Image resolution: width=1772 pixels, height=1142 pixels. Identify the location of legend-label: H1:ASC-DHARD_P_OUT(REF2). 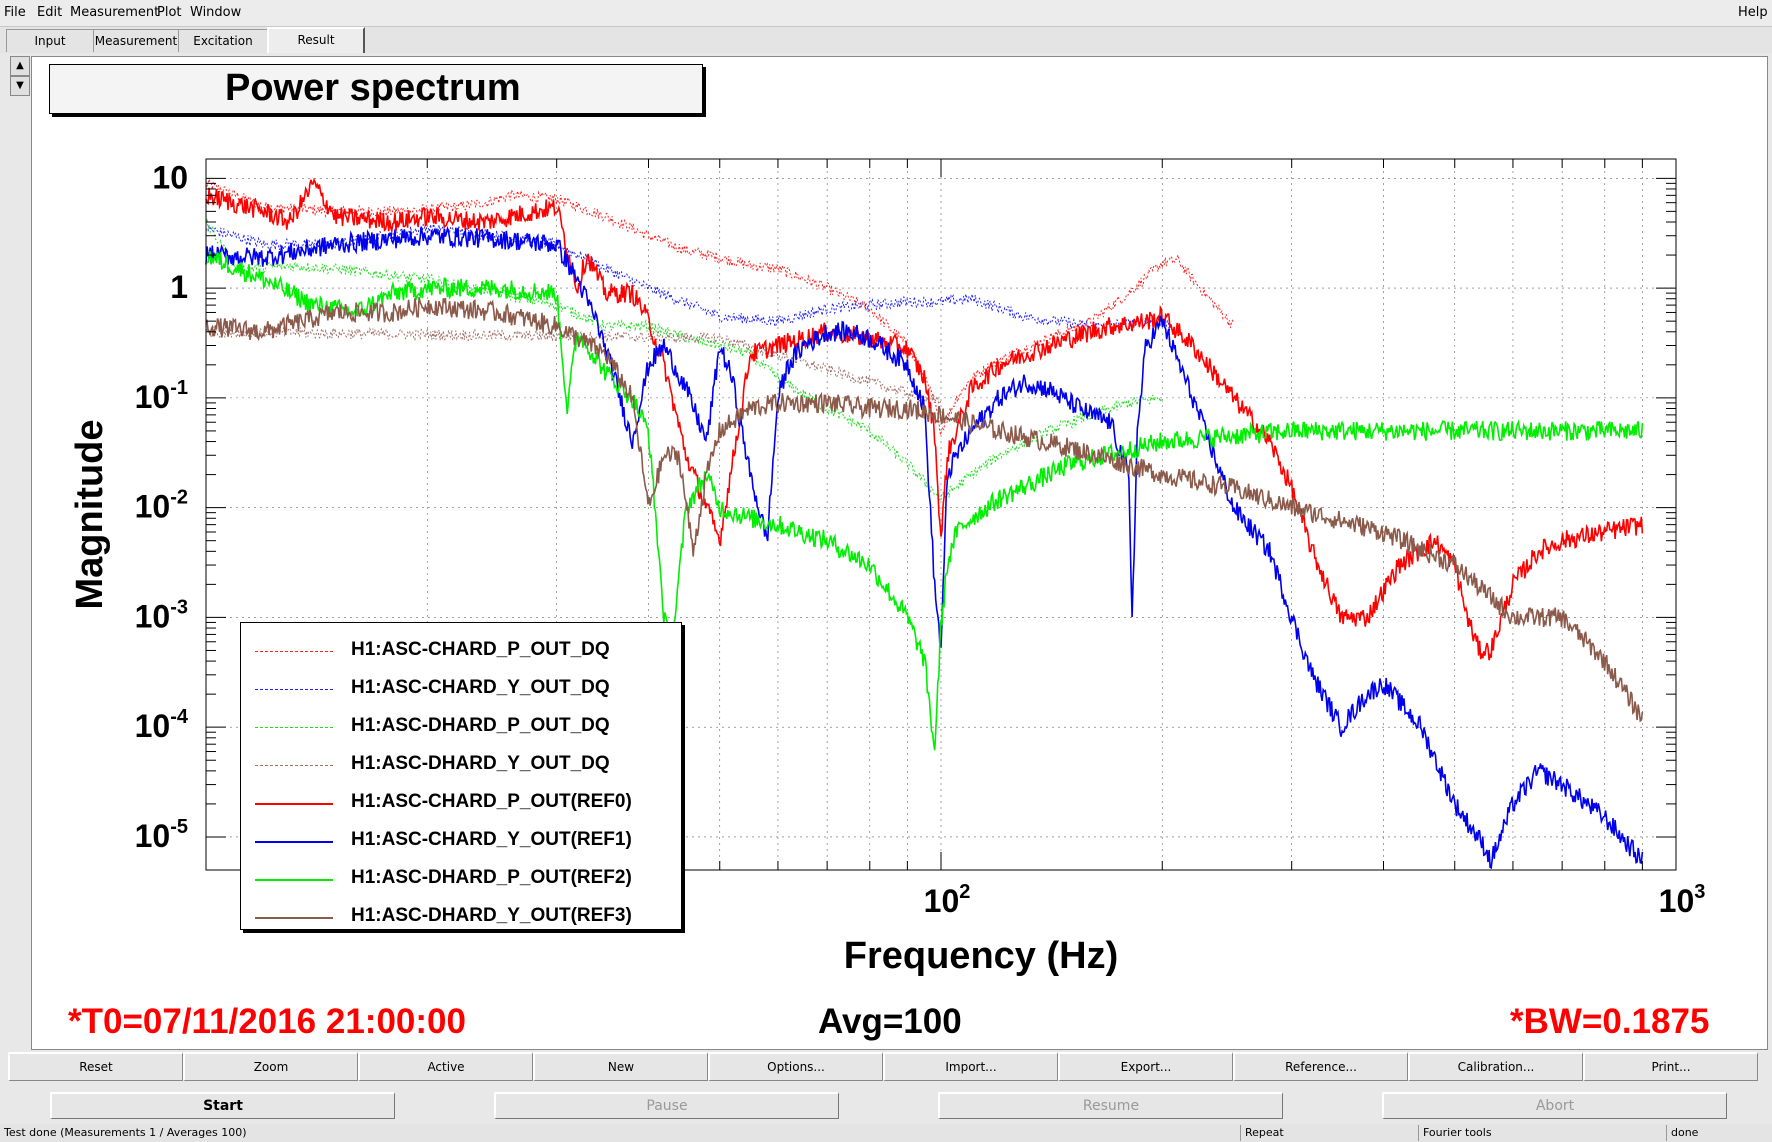
(491, 877).